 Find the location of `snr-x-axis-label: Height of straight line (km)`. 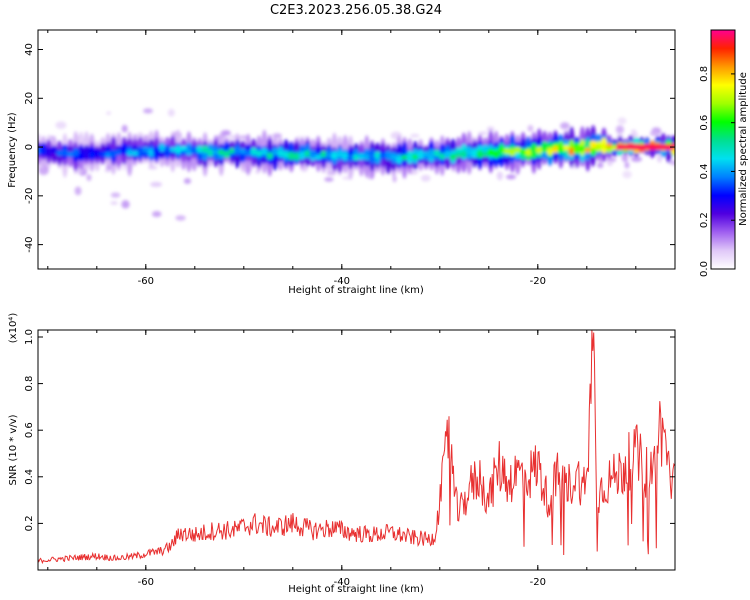

snr-x-axis-label: Height of straight line (km) is located at coordinates (356, 589).